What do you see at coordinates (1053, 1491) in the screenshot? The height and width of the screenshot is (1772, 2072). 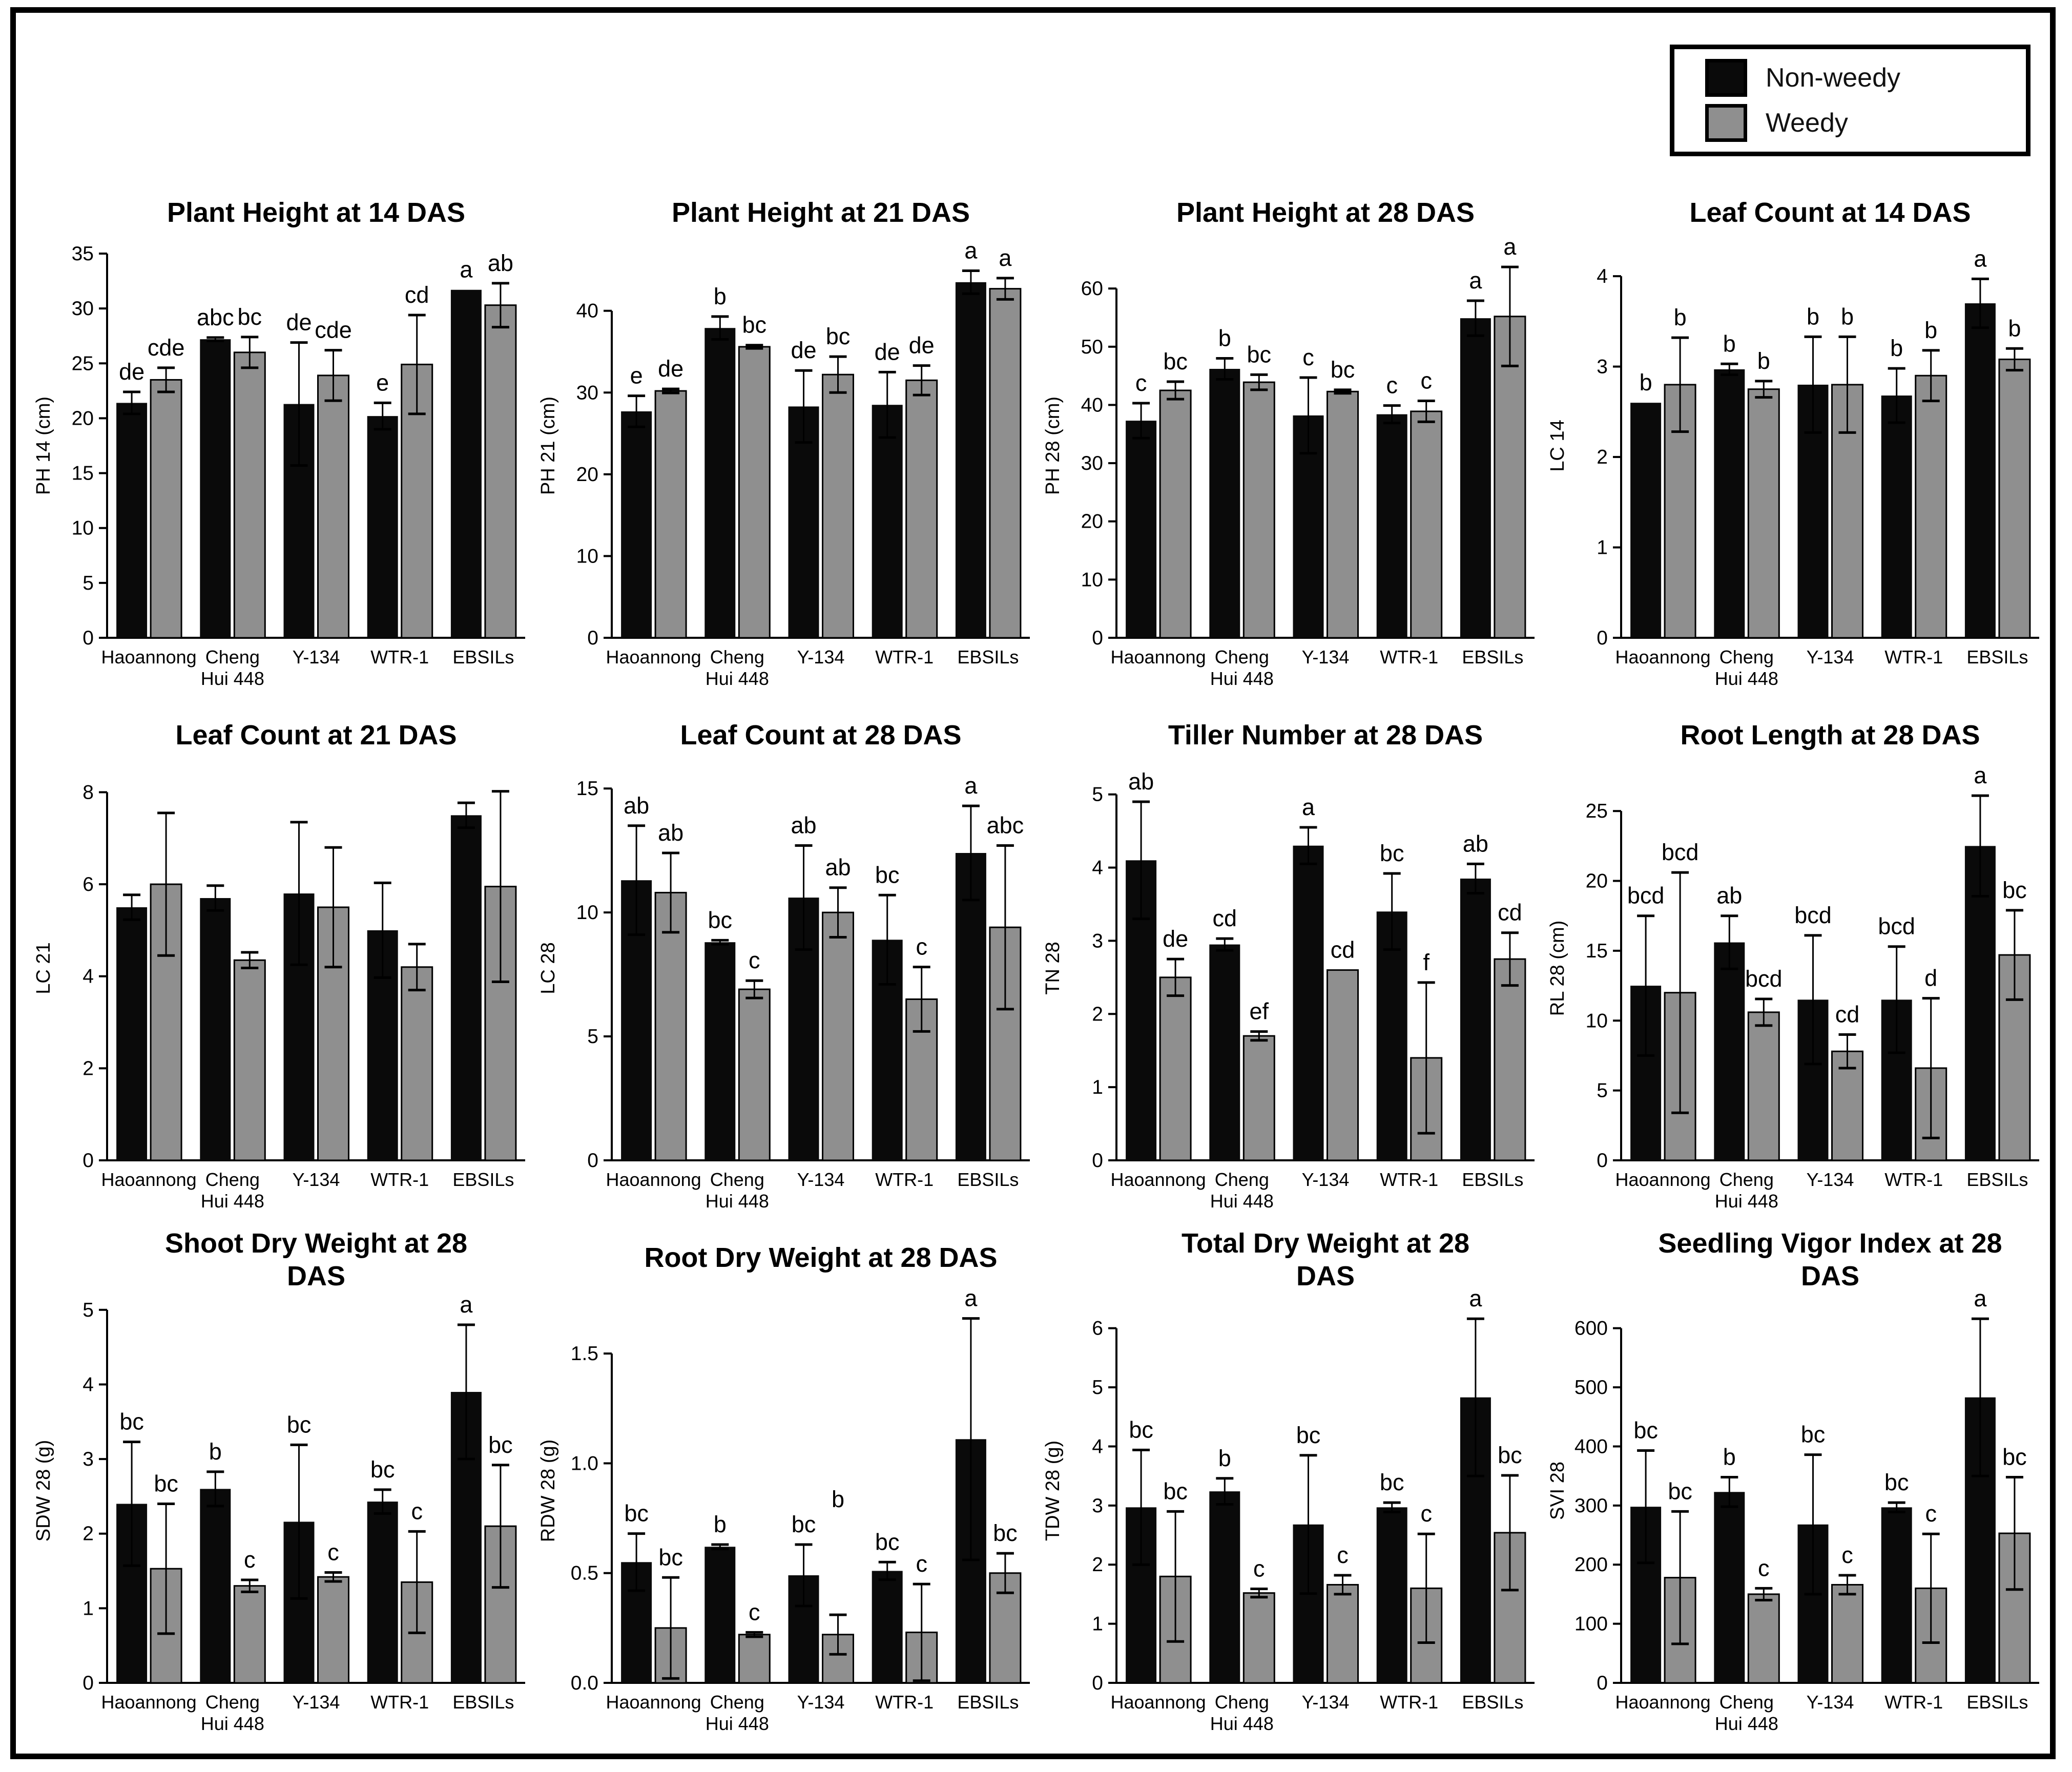 I see `y-axis-label: TDW 28 (g)` at bounding box center [1053, 1491].